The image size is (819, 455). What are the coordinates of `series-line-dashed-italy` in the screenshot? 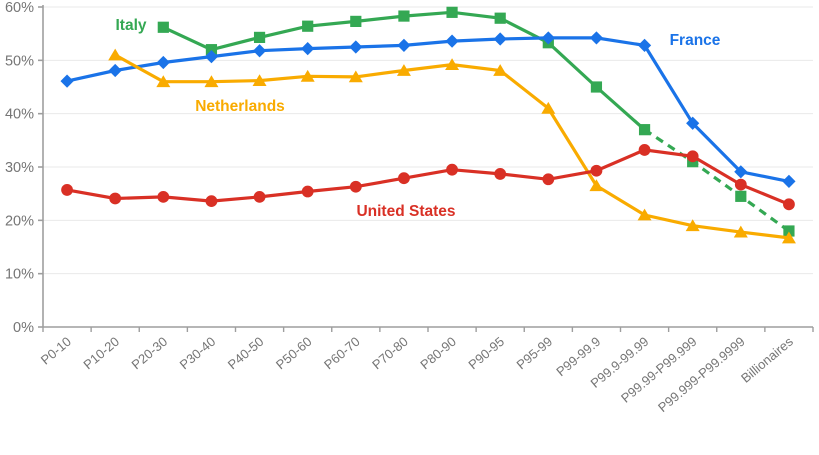 It's located at (716, 180).